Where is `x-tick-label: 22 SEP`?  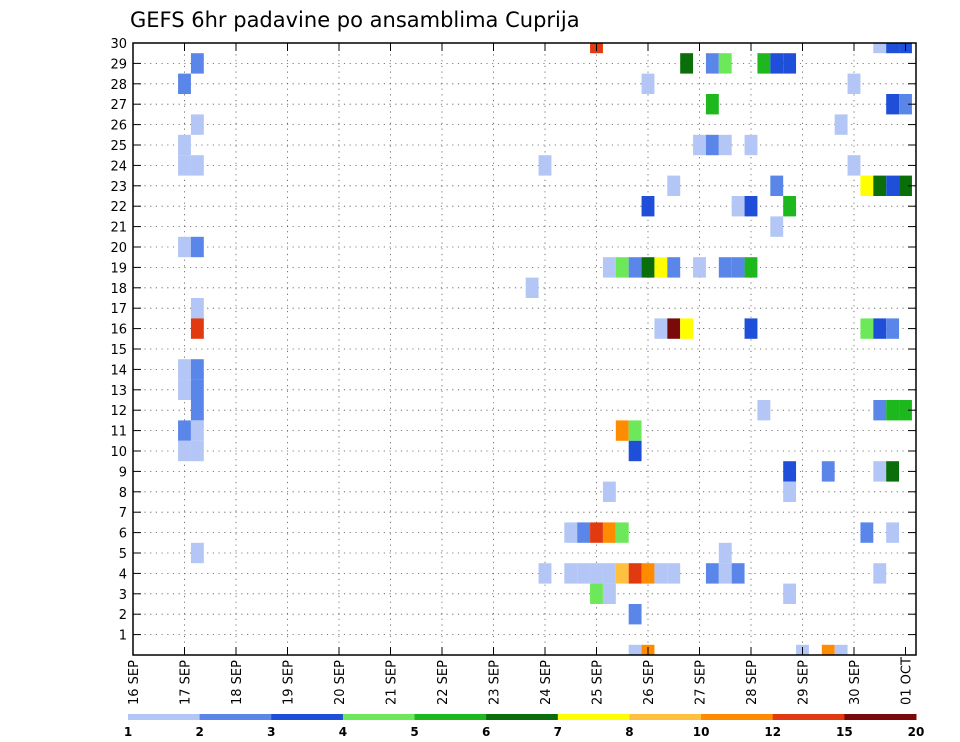
x-tick-label: 22 SEP is located at coordinates (443, 682).